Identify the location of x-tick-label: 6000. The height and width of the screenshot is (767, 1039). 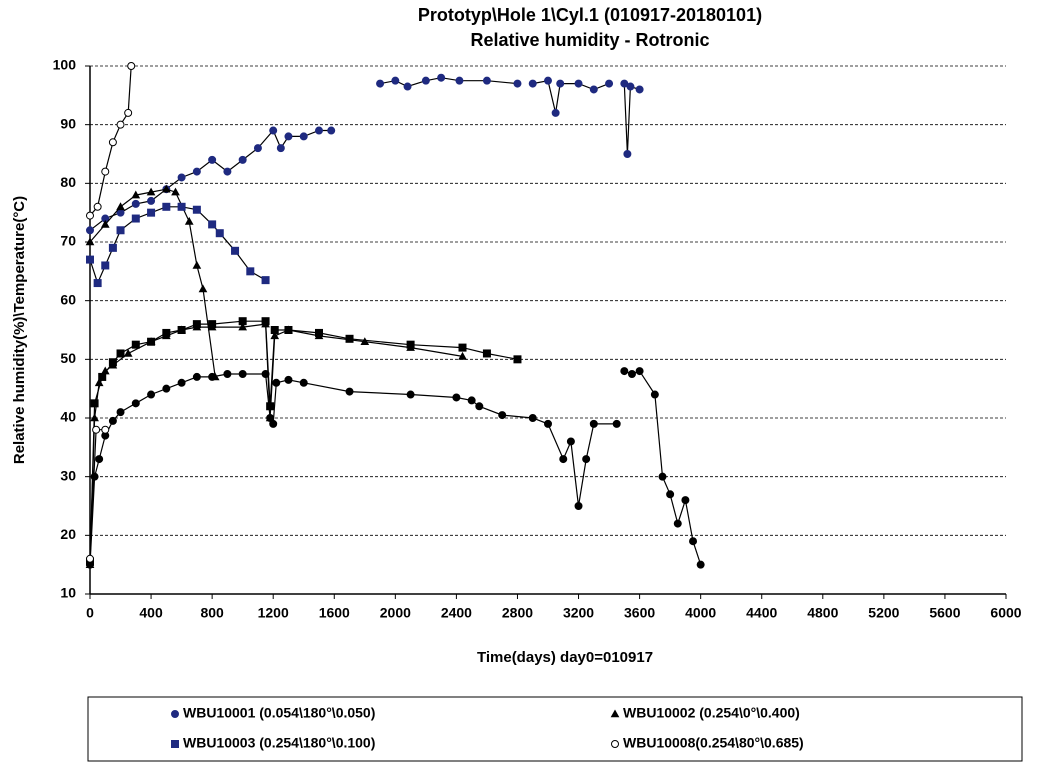
(1005, 613).